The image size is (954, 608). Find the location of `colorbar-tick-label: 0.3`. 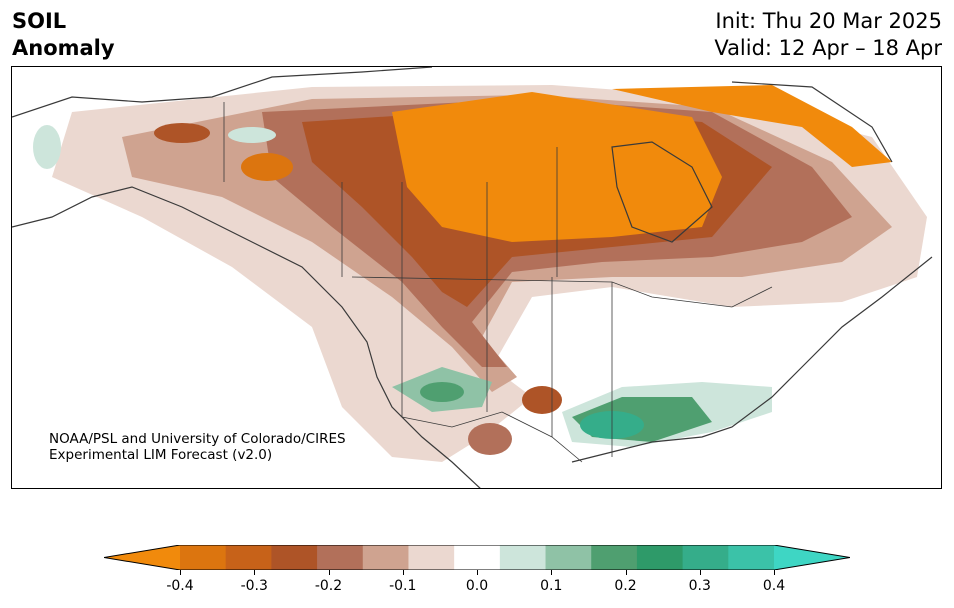

colorbar-tick-label: 0.3 is located at coordinates (699, 586).